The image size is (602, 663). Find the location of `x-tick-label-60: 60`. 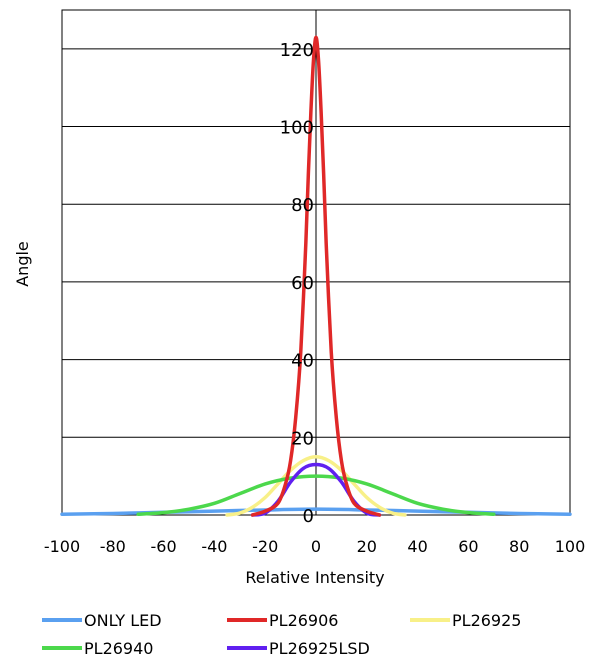

x-tick-label-60: 60 is located at coordinates (468, 546).